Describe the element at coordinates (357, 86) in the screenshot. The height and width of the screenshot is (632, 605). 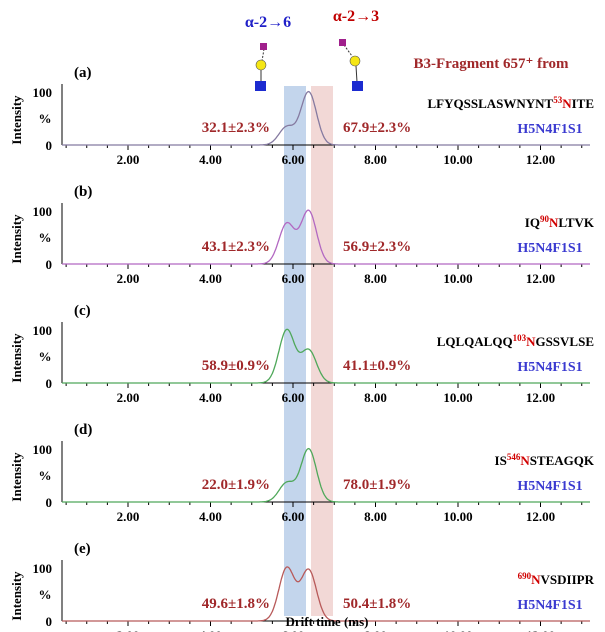
I see `glcnac-icon` at that location.